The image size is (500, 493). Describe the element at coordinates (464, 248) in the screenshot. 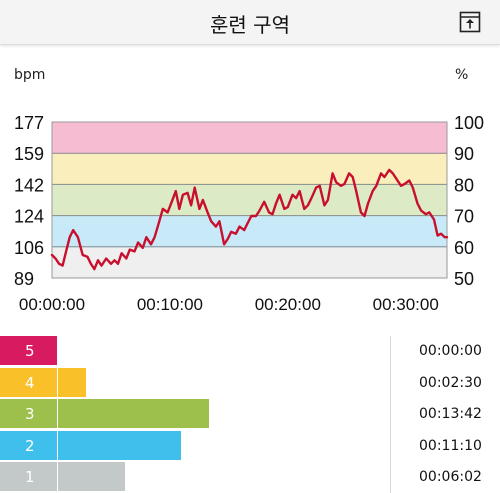

I see `y2-tick-label: 60` at that location.